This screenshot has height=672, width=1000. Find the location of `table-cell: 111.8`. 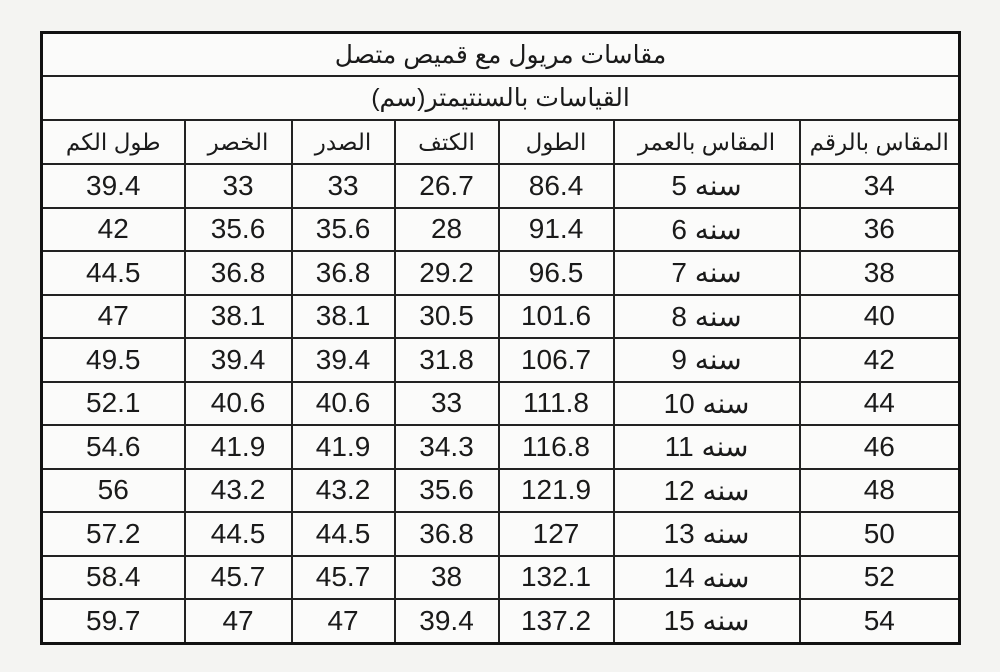

table-cell: 111.8 is located at coordinates (556, 403).